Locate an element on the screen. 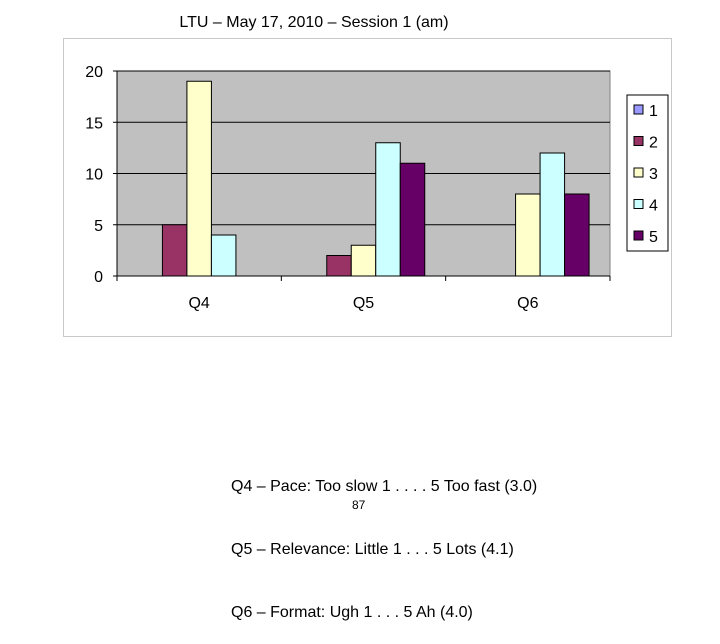  note-q6: Q6 – Format: Ugh 1 . . . 5 Ah (4.0) is located at coordinates (352, 612).